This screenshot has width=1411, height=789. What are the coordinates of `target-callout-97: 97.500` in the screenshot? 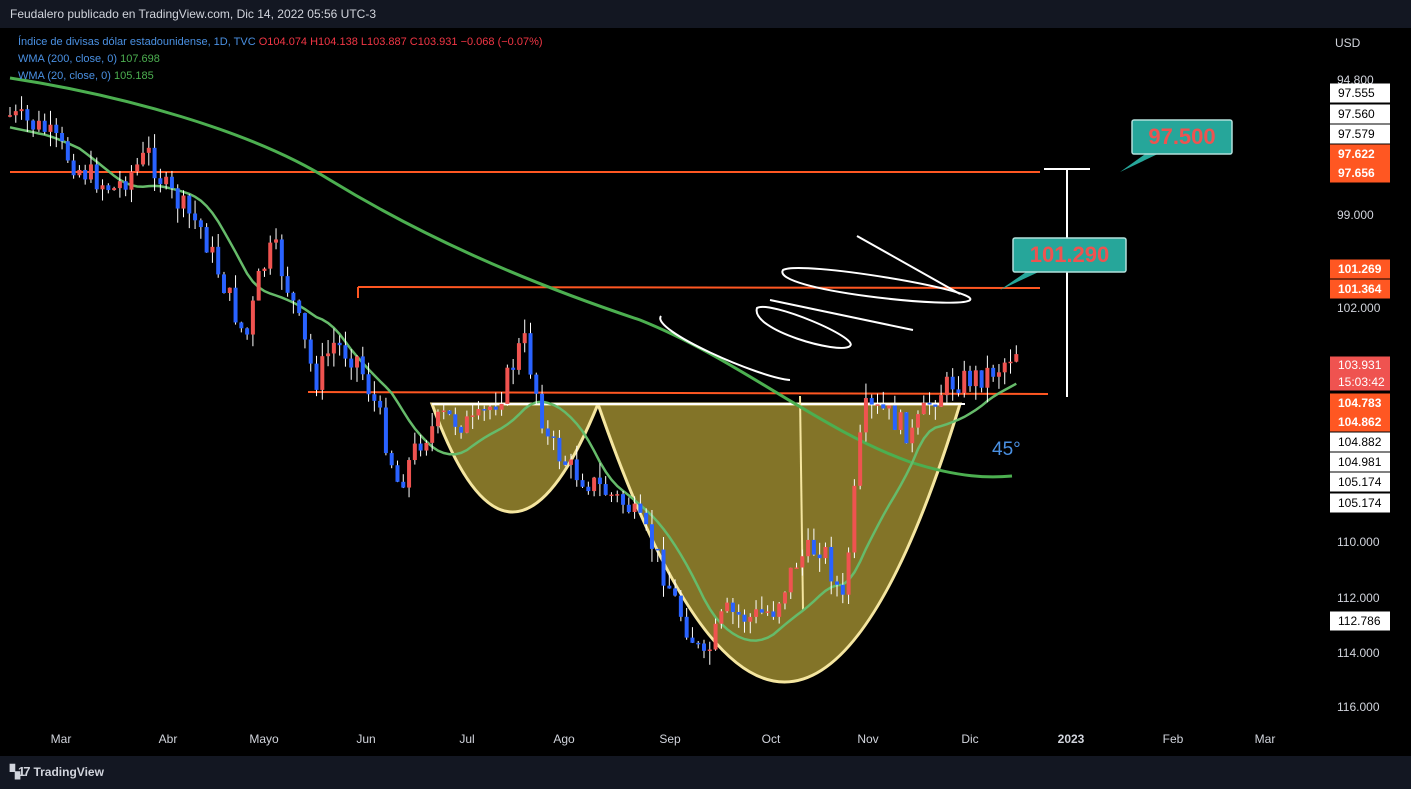 It's located at (1176, 145).